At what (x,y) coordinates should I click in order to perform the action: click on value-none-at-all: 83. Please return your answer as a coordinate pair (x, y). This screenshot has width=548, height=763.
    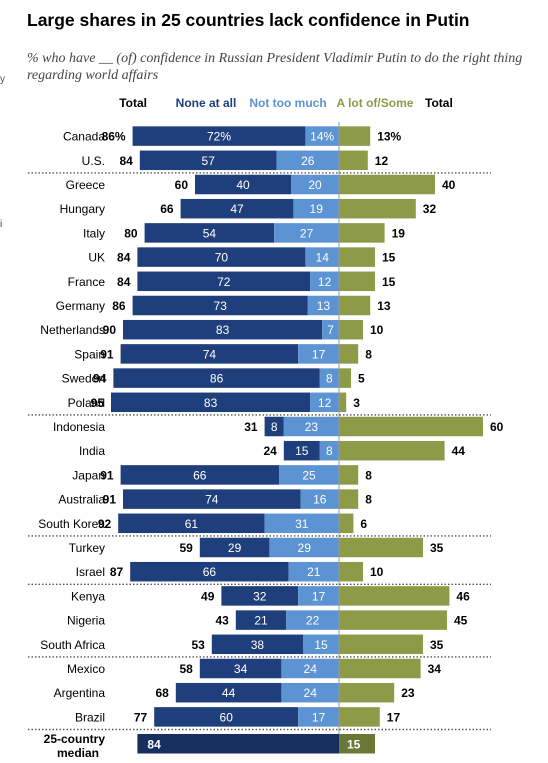
    Looking at the image, I should click on (211, 403).